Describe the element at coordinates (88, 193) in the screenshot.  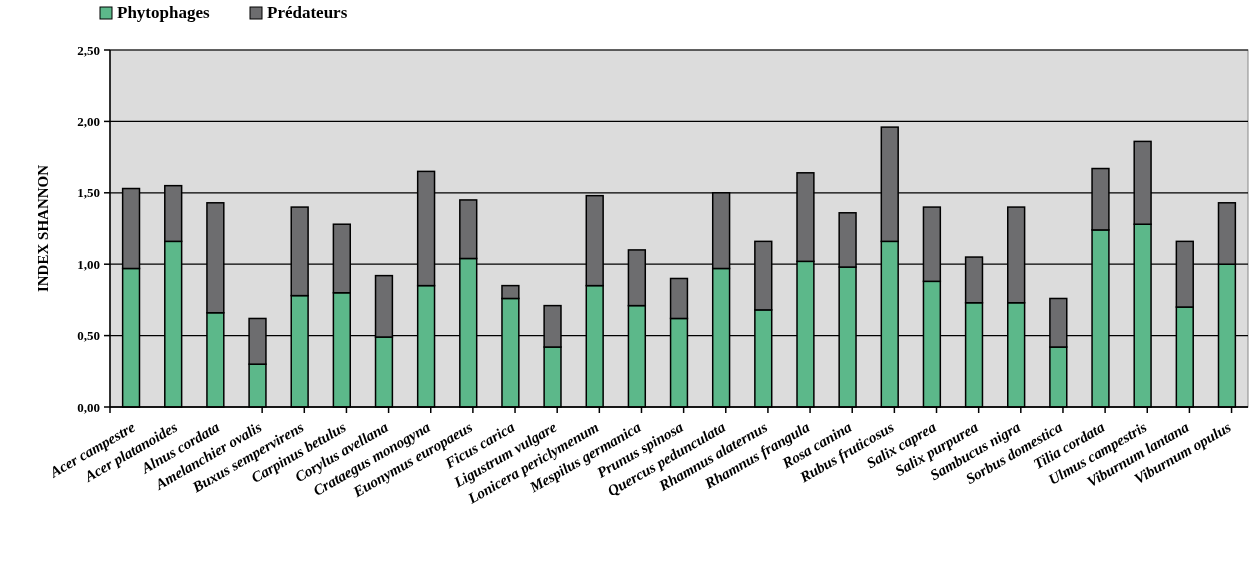
I see `y-tick-label: 1,50` at that location.